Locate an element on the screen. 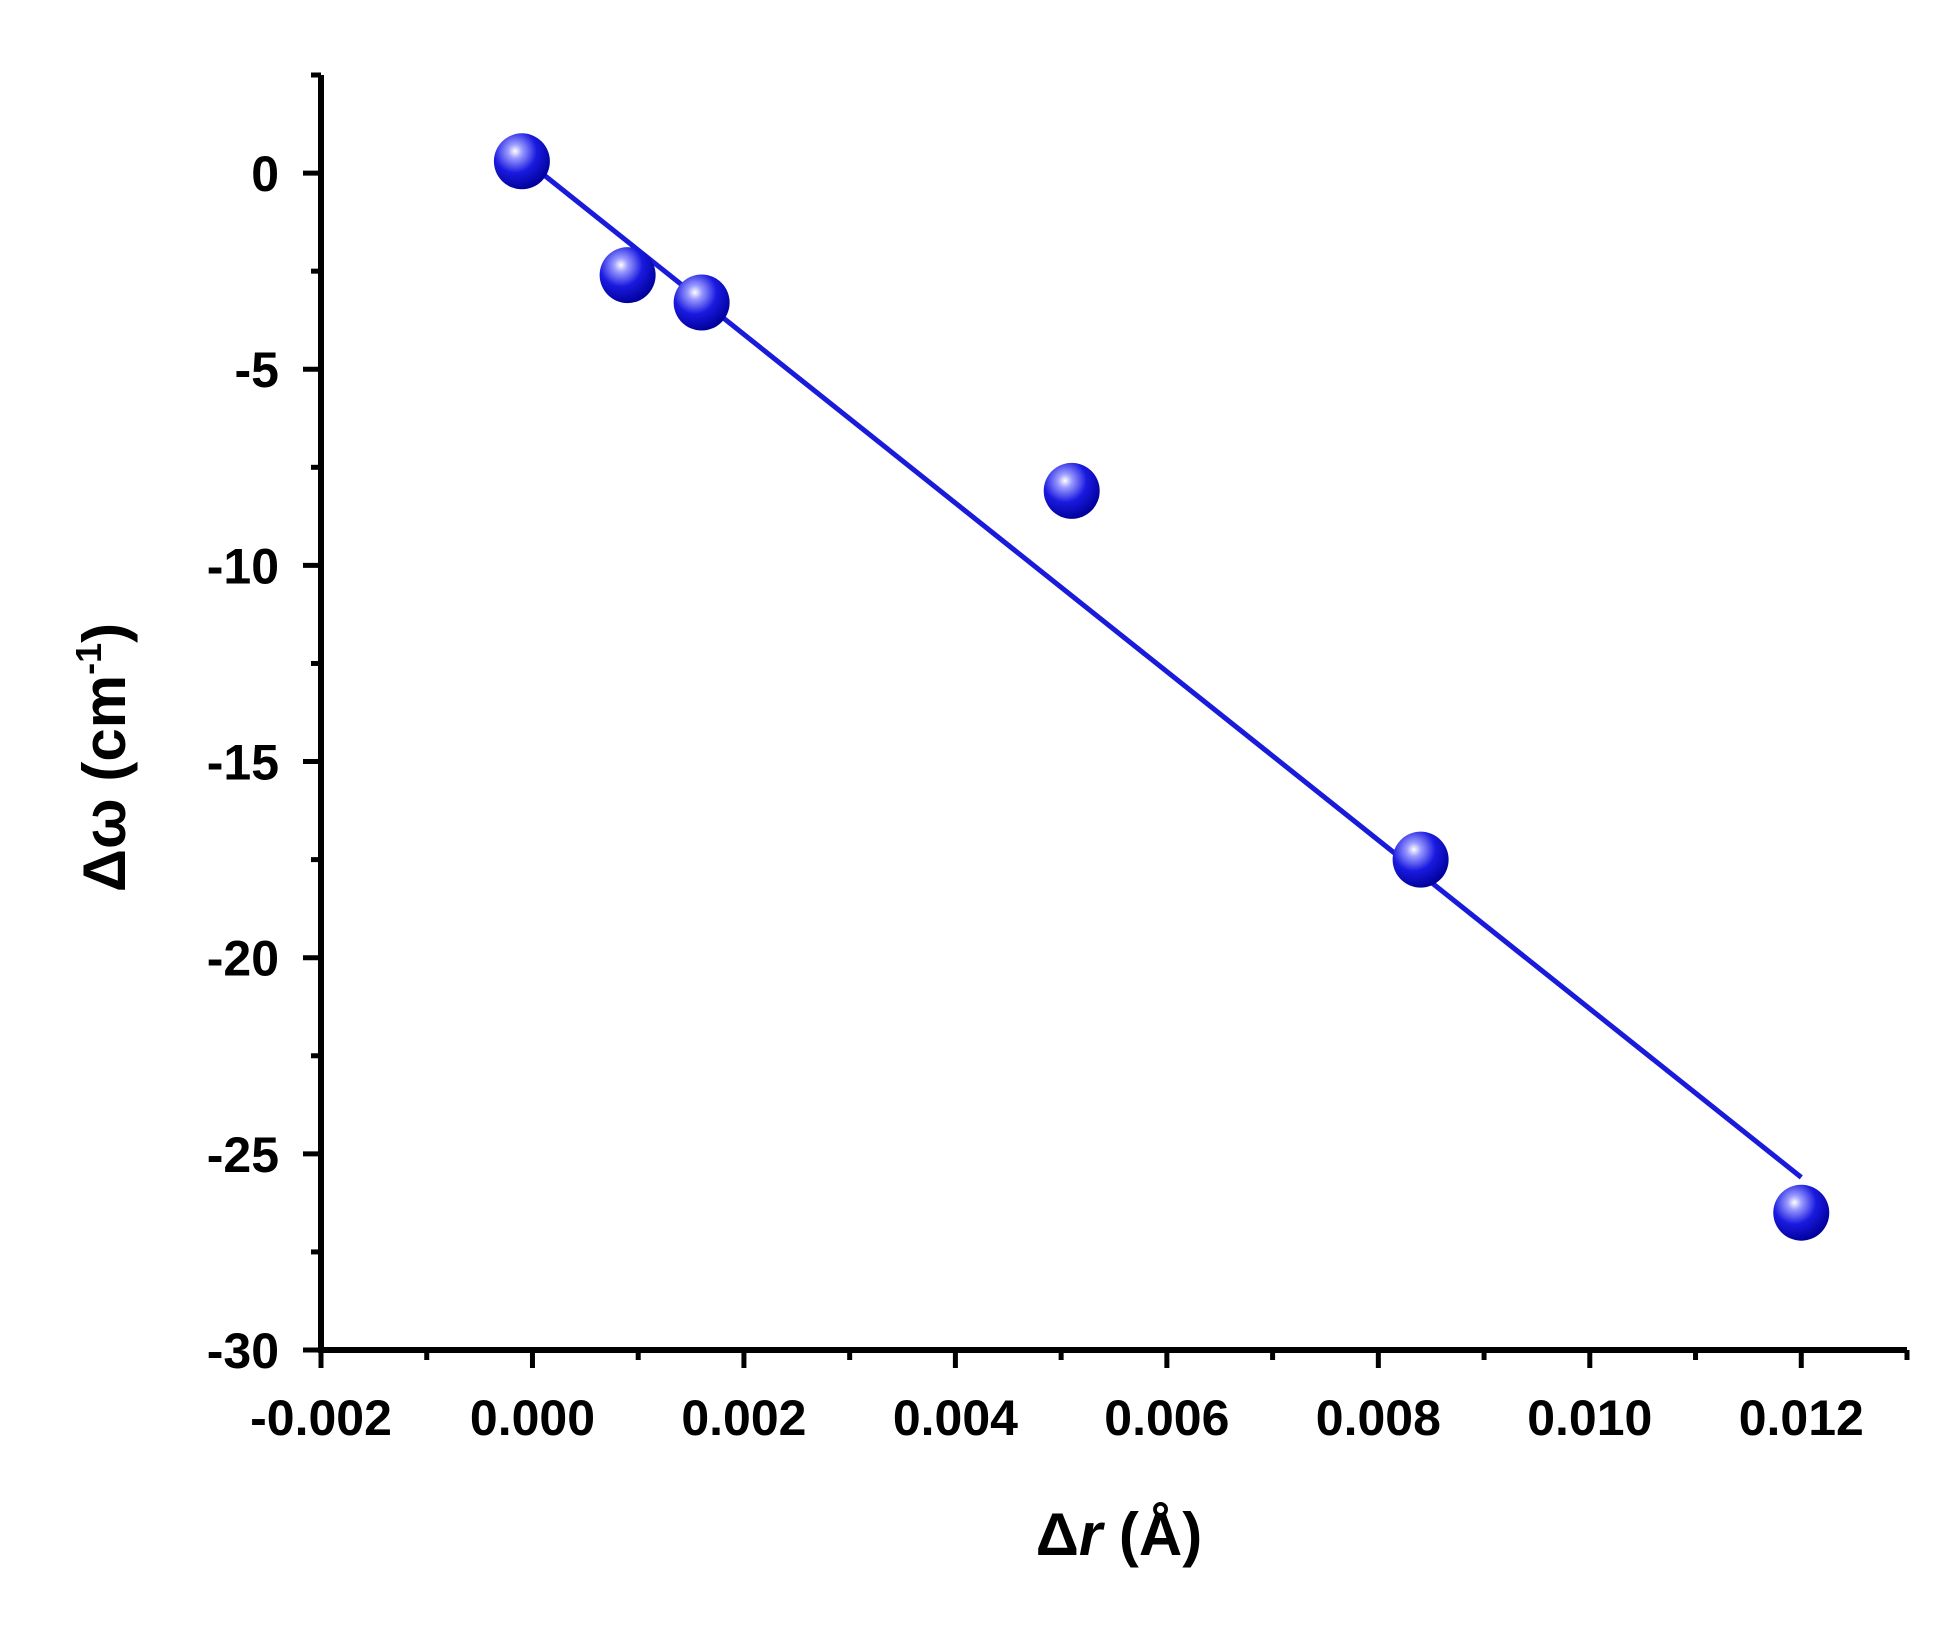  x-tick-label: 0.012 is located at coordinates (1801, 1418).